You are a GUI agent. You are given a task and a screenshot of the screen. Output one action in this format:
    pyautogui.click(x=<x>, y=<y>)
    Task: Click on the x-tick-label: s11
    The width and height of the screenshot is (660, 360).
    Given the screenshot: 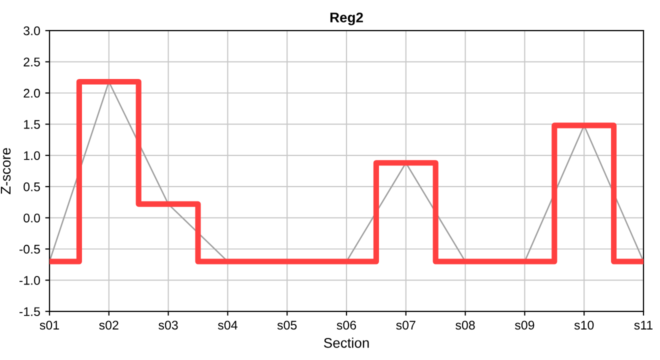 What is the action you would take?
    pyautogui.click(x=643, y=325)
    